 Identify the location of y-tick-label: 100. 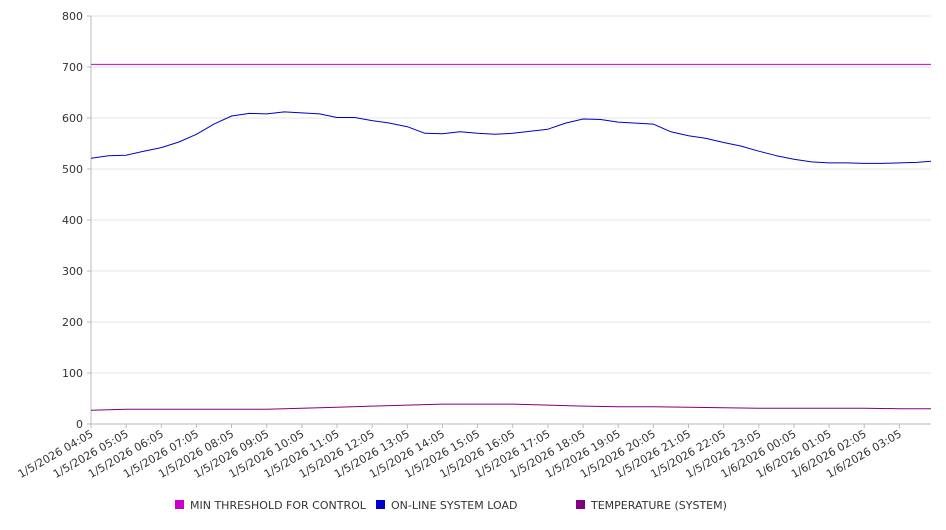
(72, 373).